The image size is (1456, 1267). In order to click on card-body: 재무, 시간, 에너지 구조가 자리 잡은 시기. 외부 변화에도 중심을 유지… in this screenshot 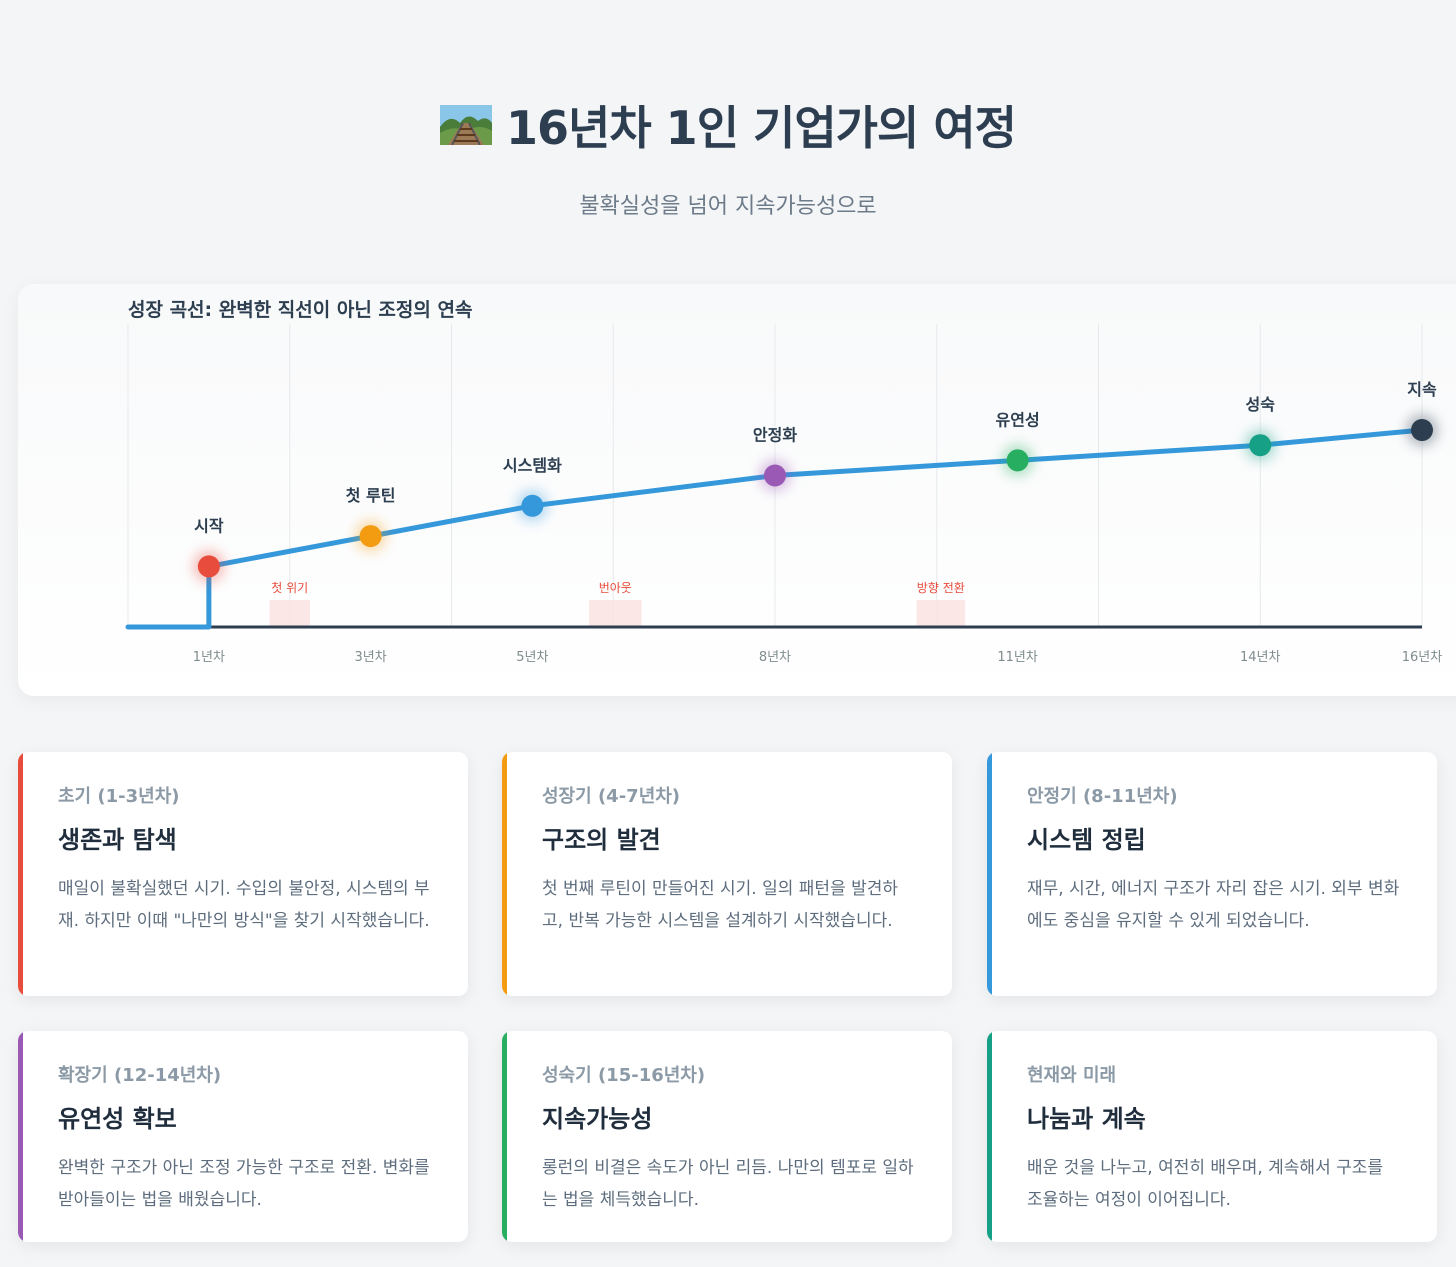, I will do `click(1213, 905)`.